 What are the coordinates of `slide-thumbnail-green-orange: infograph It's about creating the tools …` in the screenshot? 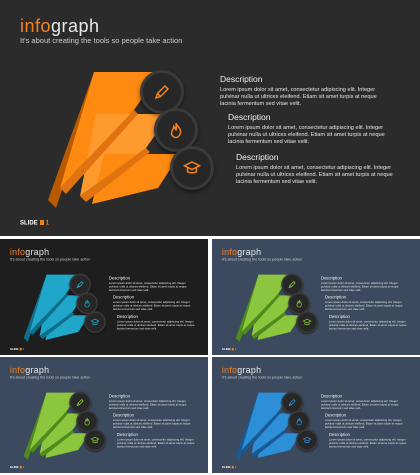 It's located at (104, 415).